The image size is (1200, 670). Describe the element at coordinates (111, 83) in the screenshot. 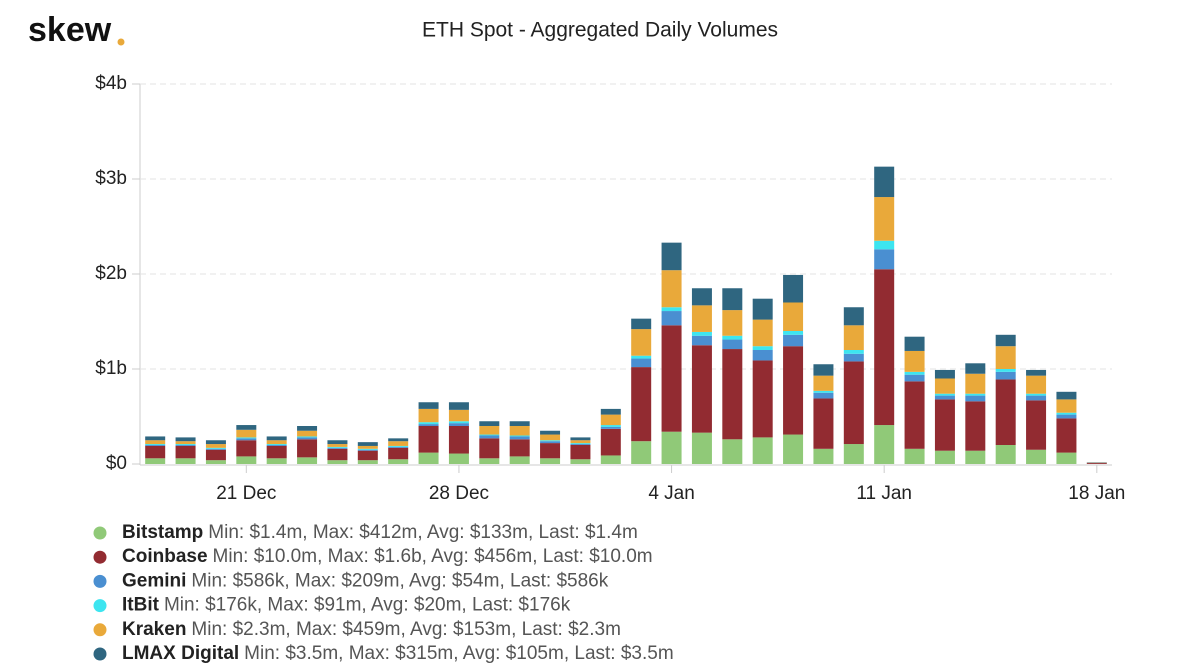

I see `y-tick-label: $4b` at that location.